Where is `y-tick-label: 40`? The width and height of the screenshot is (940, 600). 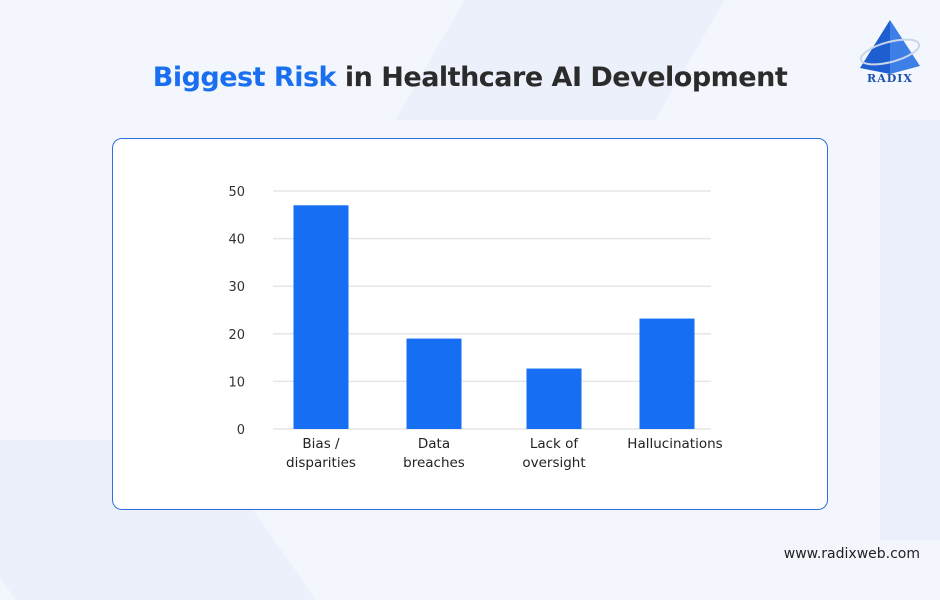 y-tick-label: 40 is located at coordinates (236, 240).